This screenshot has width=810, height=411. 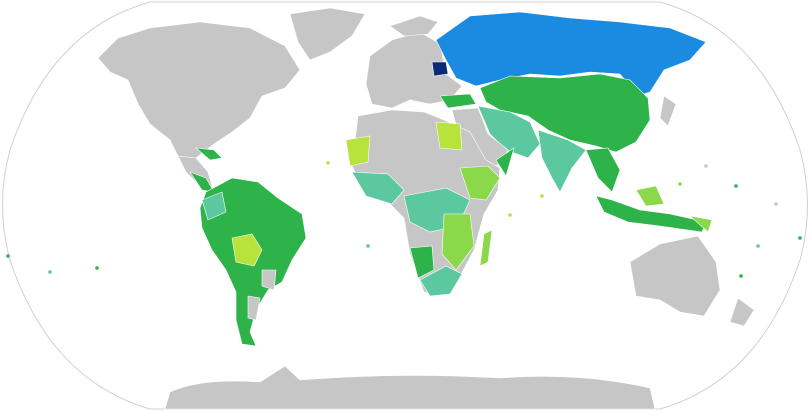 I want to click on oceania, so click(x=692, y=281).